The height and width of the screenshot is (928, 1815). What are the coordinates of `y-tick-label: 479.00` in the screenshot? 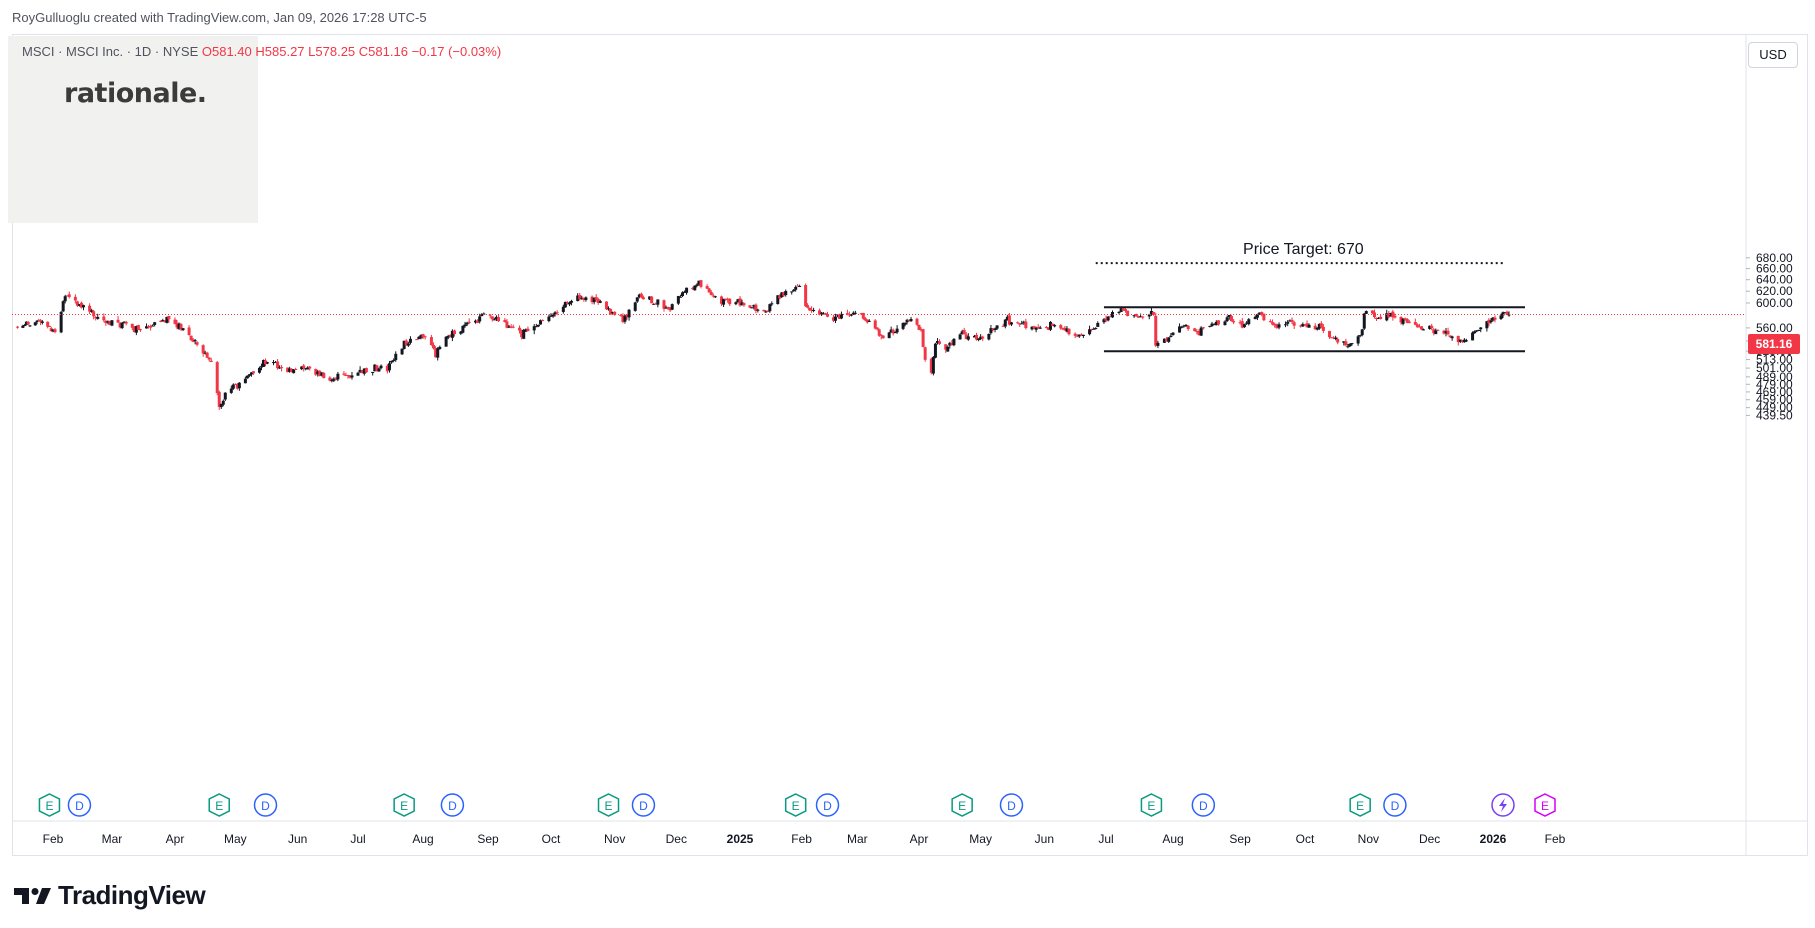 It's located at (1774, 384).